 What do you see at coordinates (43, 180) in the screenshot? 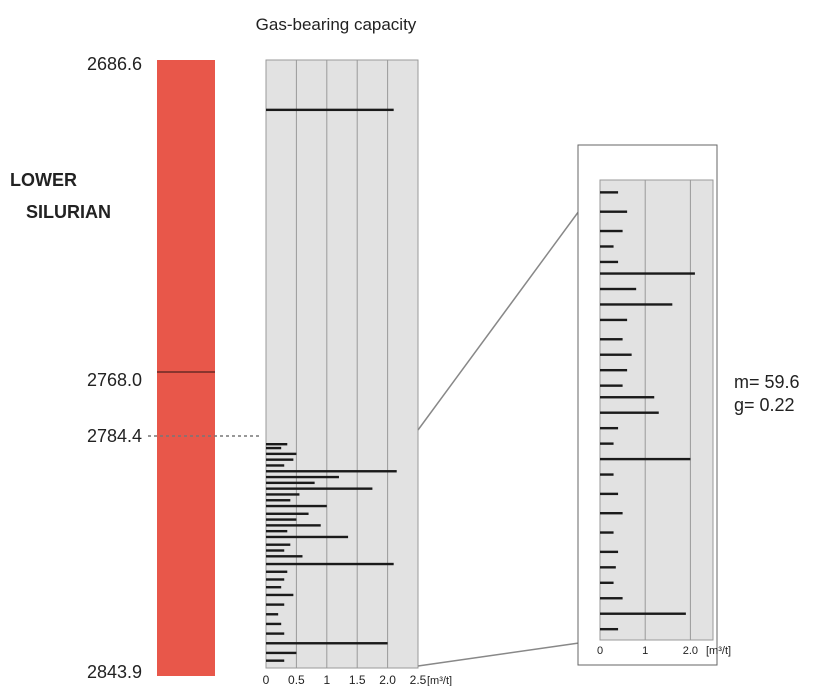
I see `formation-label-line1: LOWER` at bounding box center [43, 180].